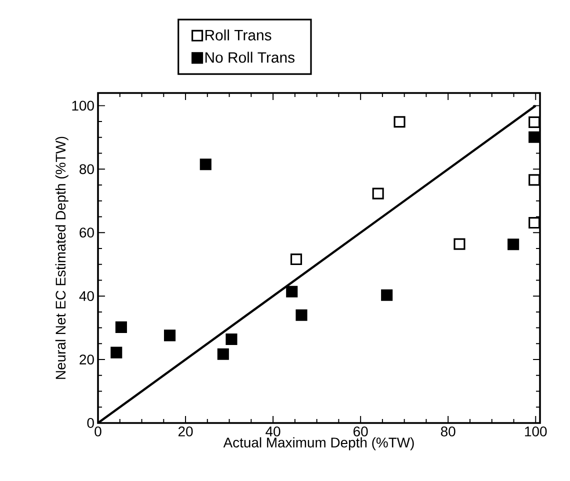 The width and height of the screenshot is (570, 481). Describe the element at coordinates (249, 57) in the screenshot. I see `legend-label: No Roll Trans` at that location.